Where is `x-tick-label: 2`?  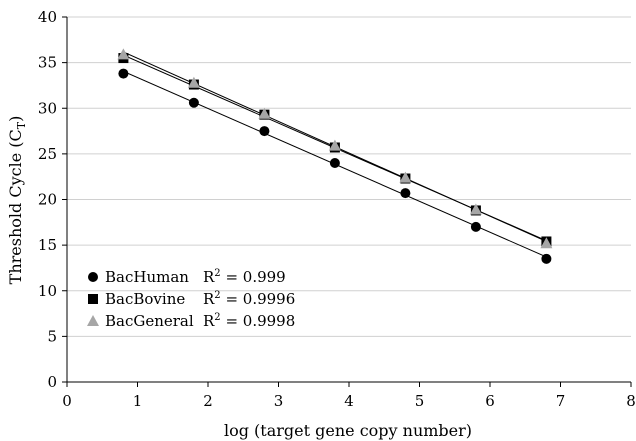 x-tick-label: 2 is located at coordinates (208, 401).